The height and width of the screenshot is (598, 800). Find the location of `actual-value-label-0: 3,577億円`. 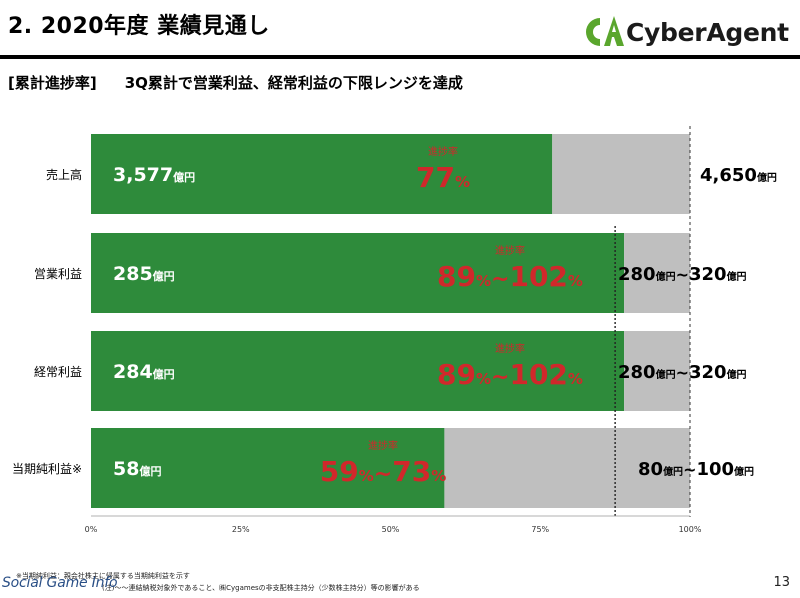

actual-value-label-0: 3,577億円 is located at coordinates (154, 175).